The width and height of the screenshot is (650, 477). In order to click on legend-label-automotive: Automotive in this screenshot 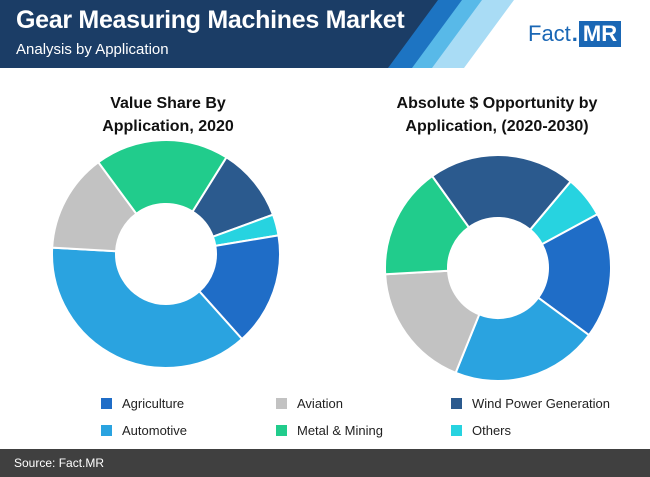, I will do `click(155, 430)`.